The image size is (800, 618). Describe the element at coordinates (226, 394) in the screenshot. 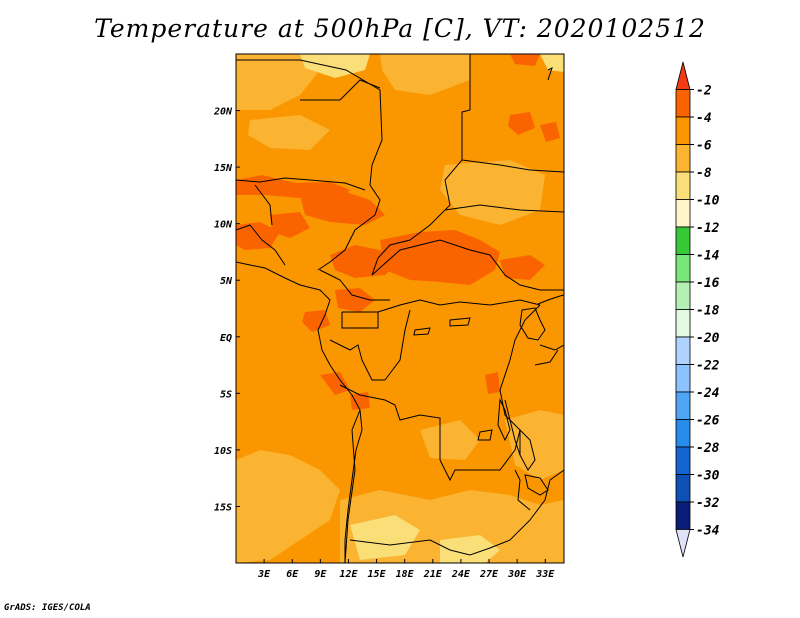

I see `y-tick-label: 5S` at that location.